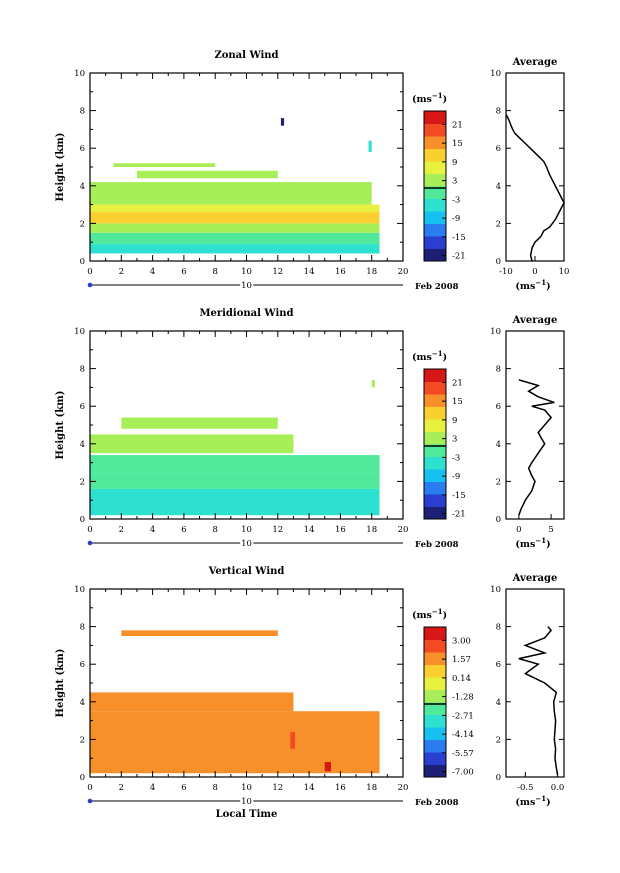  I want to click on average-title: Average, so click(535, 320).